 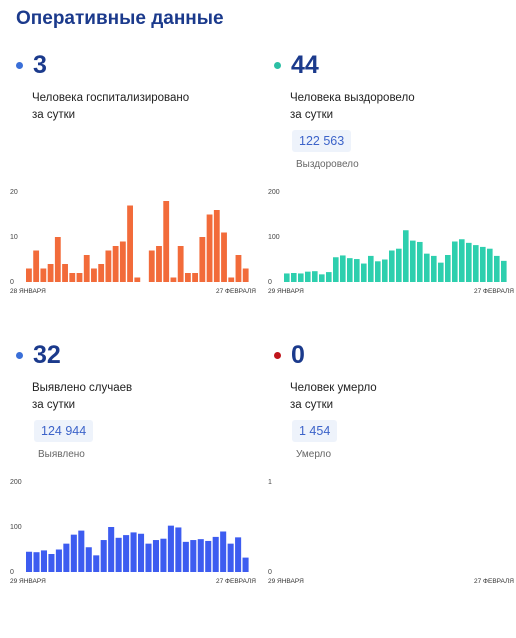 I want to click on x-start-label: 28 ЯНВАРЯ, so click(x=28, y=291).